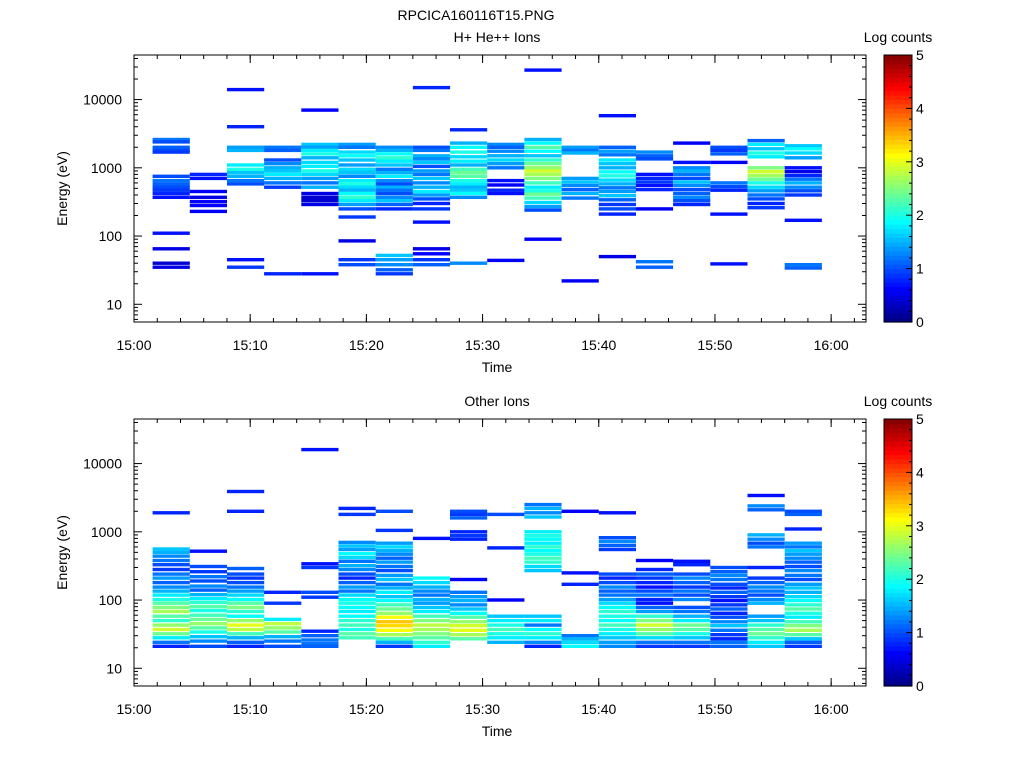 The width and height of the screenshot is (1024, 768). I want to click on colorbar-tick-label: 1, so click(920, 633).